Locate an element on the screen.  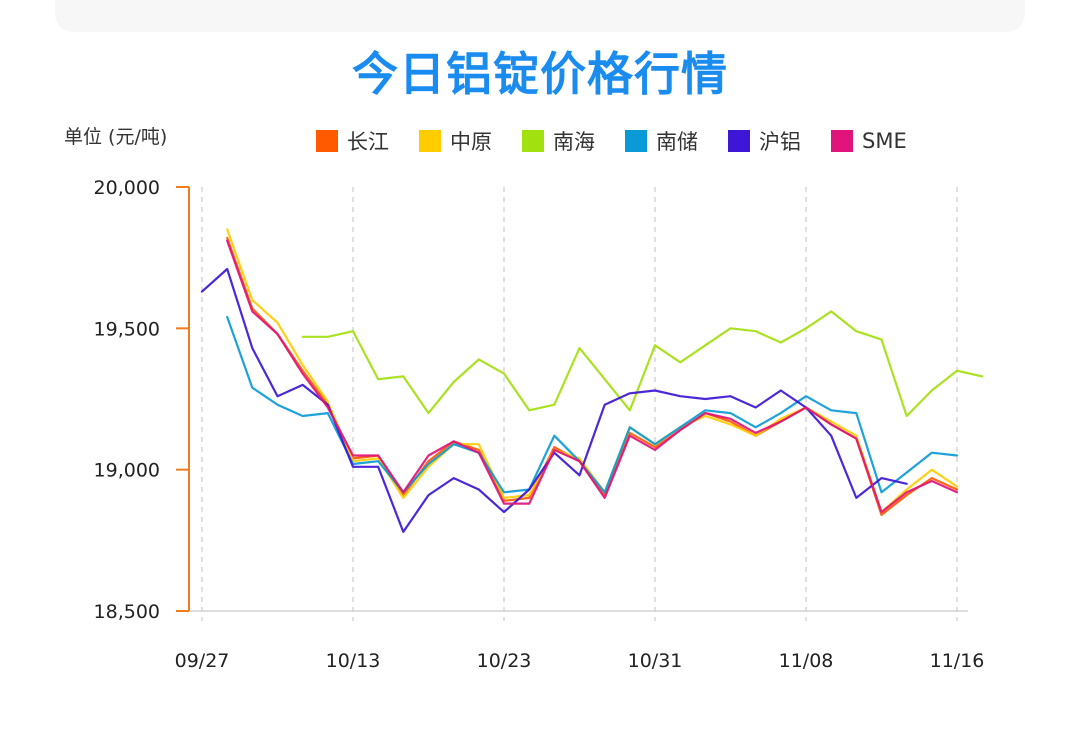
x-tick-label: 11/08 is located at coordinates (806, 661).